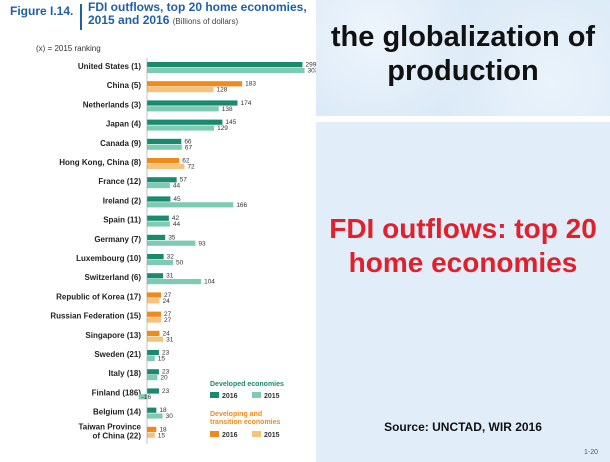  What do you see at coordinates (163, 429) in the screenshot?
I see `value-label-2016: 18` at bounding box center [163, 429].